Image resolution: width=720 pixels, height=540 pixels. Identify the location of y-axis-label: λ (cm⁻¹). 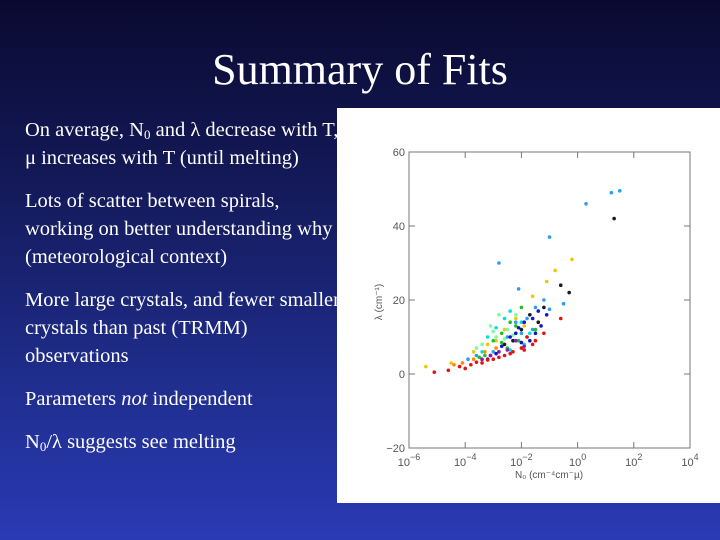
(379, 302).